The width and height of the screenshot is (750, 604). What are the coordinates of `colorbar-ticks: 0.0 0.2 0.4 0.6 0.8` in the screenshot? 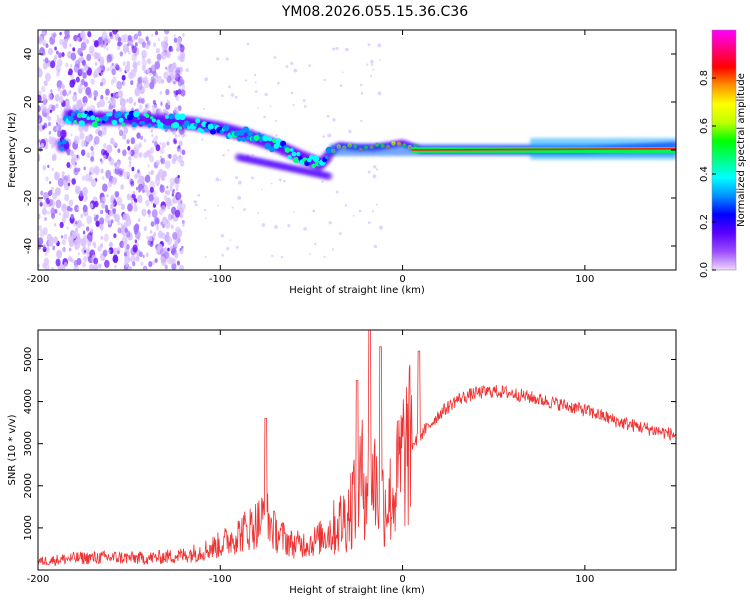 It's located at (707, 174).